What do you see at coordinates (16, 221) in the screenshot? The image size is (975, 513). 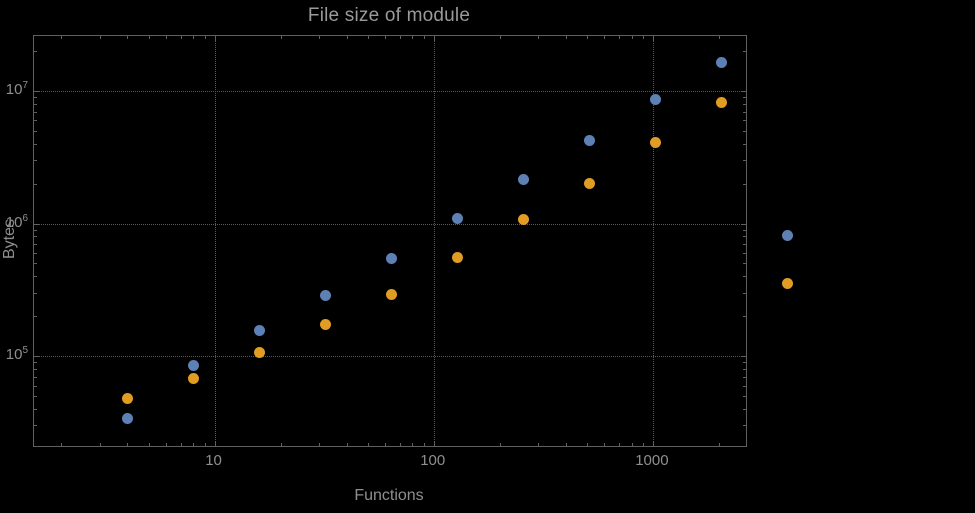 I see `y-tick-label: 10⁶` at bounding box center [16, 221].